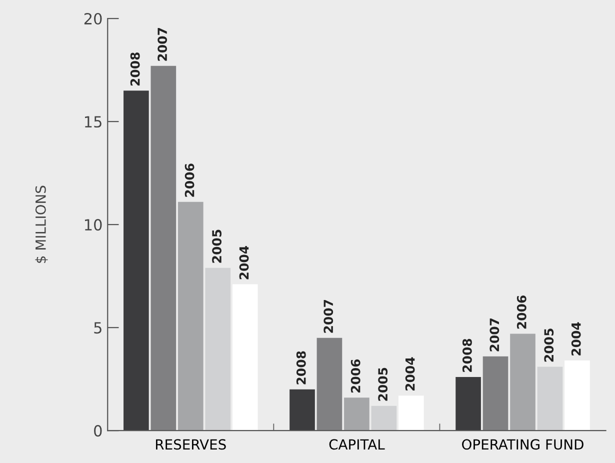 This screenshot has width=615, height=463. I want to click on y-tick-label: 20, so click(93, 18).